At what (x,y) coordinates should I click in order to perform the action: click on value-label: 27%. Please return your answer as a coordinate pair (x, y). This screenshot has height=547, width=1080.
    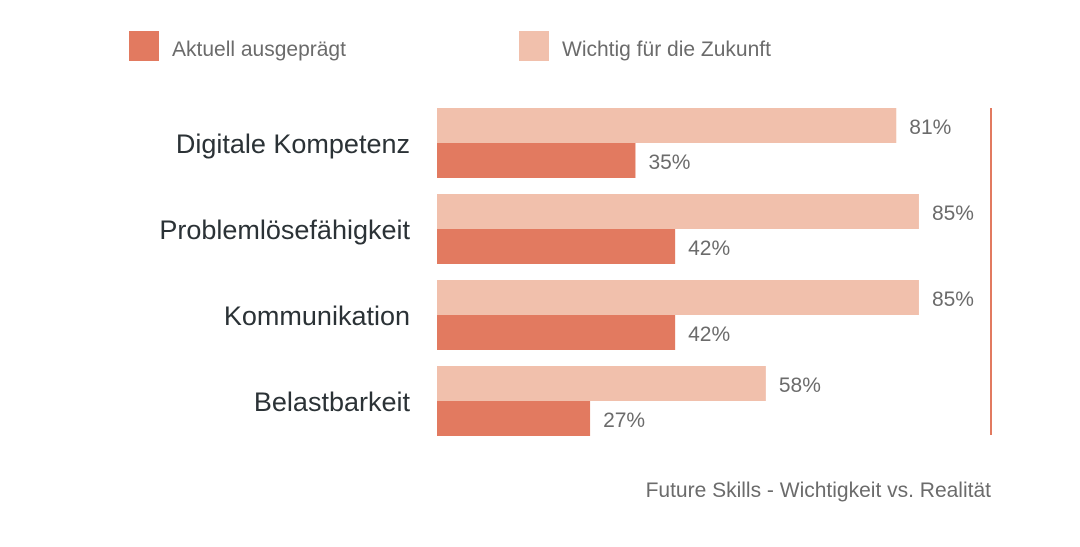
    Looking at the image, I should click on (624, 420).